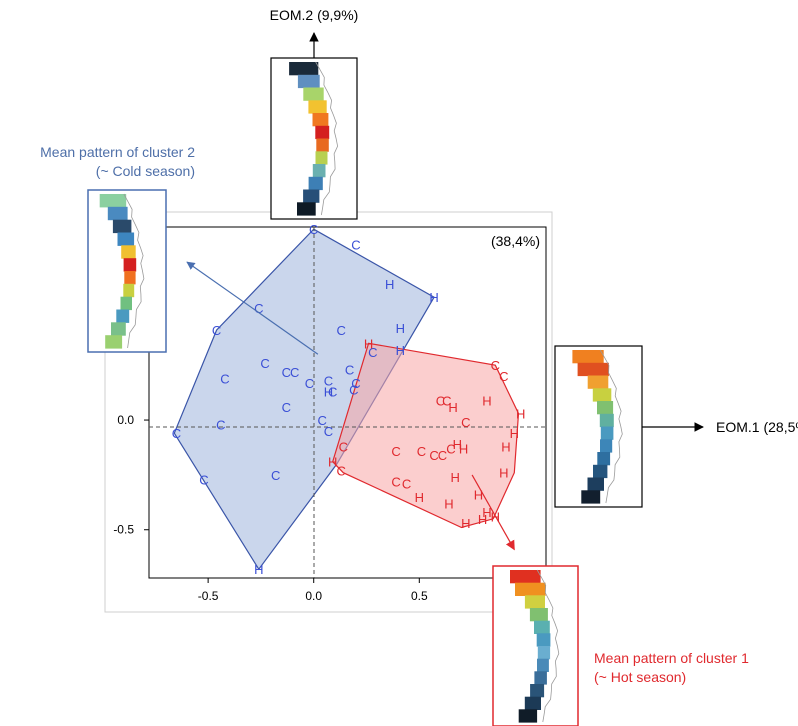 This screenshot has height=726, width=798. Describe the element at coordinates (640, 677) in the screenshot. I see `cluster1-subtitle: (~ Hot season)` at that location.